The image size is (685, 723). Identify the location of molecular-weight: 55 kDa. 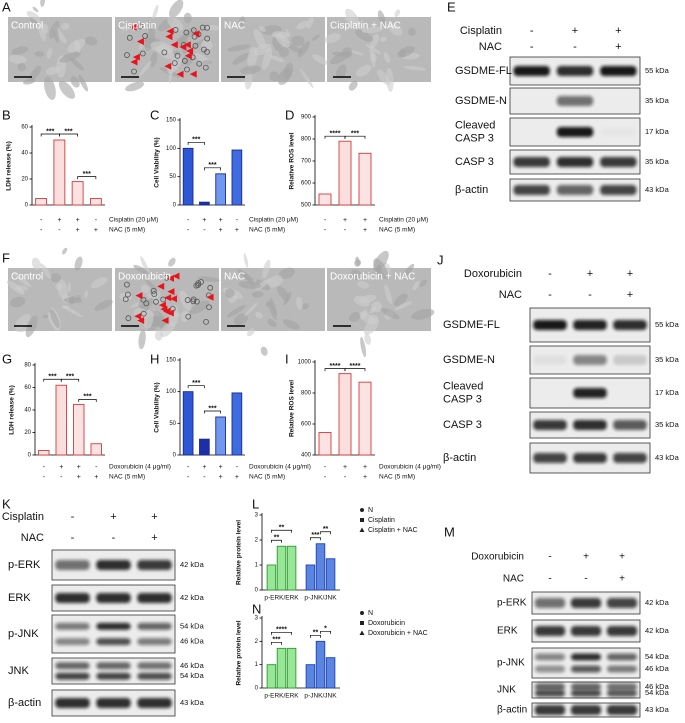
(667, 324).